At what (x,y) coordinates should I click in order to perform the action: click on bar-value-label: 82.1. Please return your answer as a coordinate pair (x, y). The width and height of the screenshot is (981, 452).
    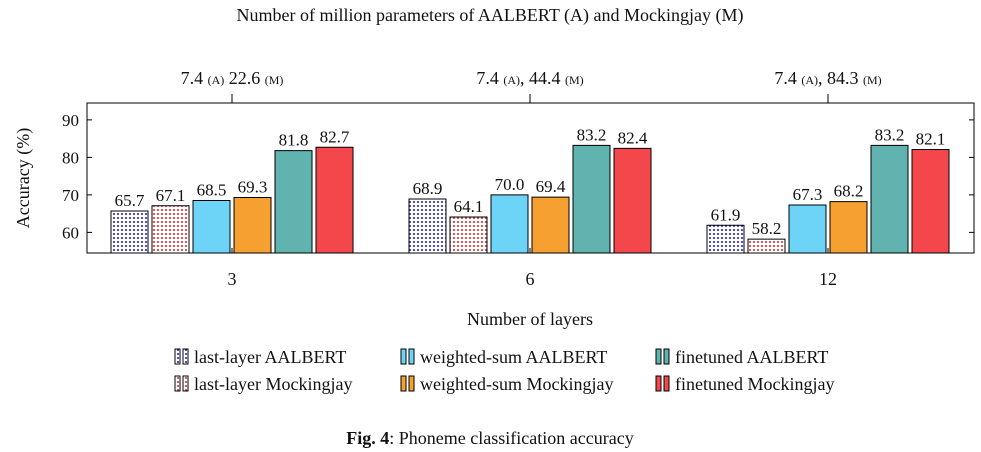
    Looking at the image, I should click on (931, 139).